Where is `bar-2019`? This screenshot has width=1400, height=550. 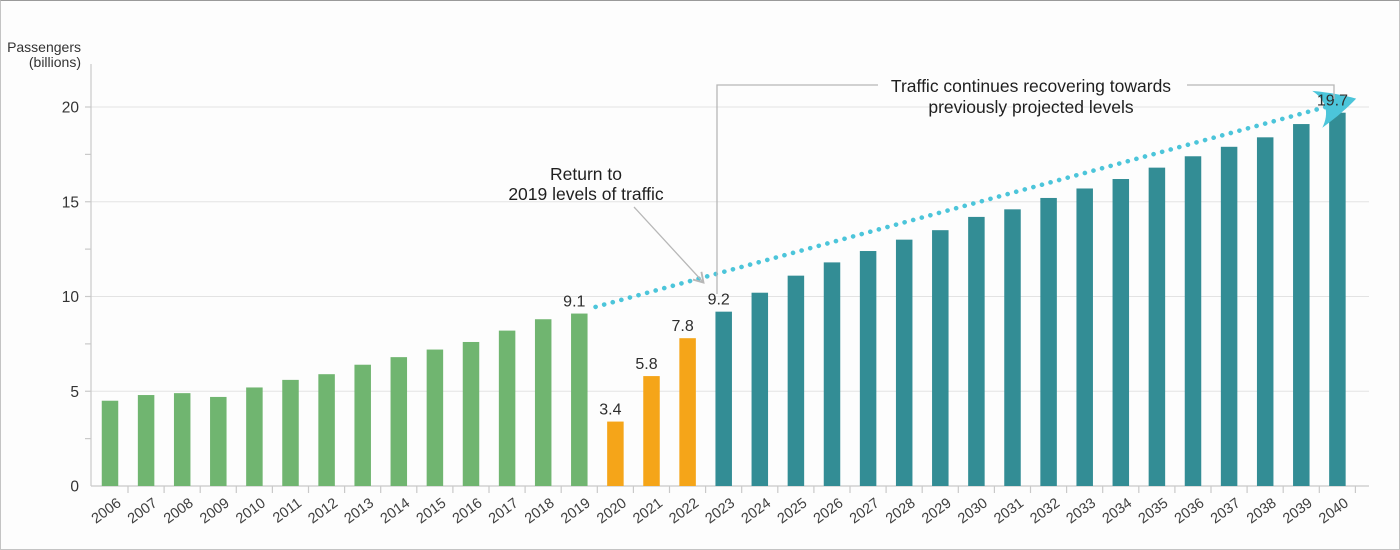
bar-2019 is located at coordinates (579, 399).